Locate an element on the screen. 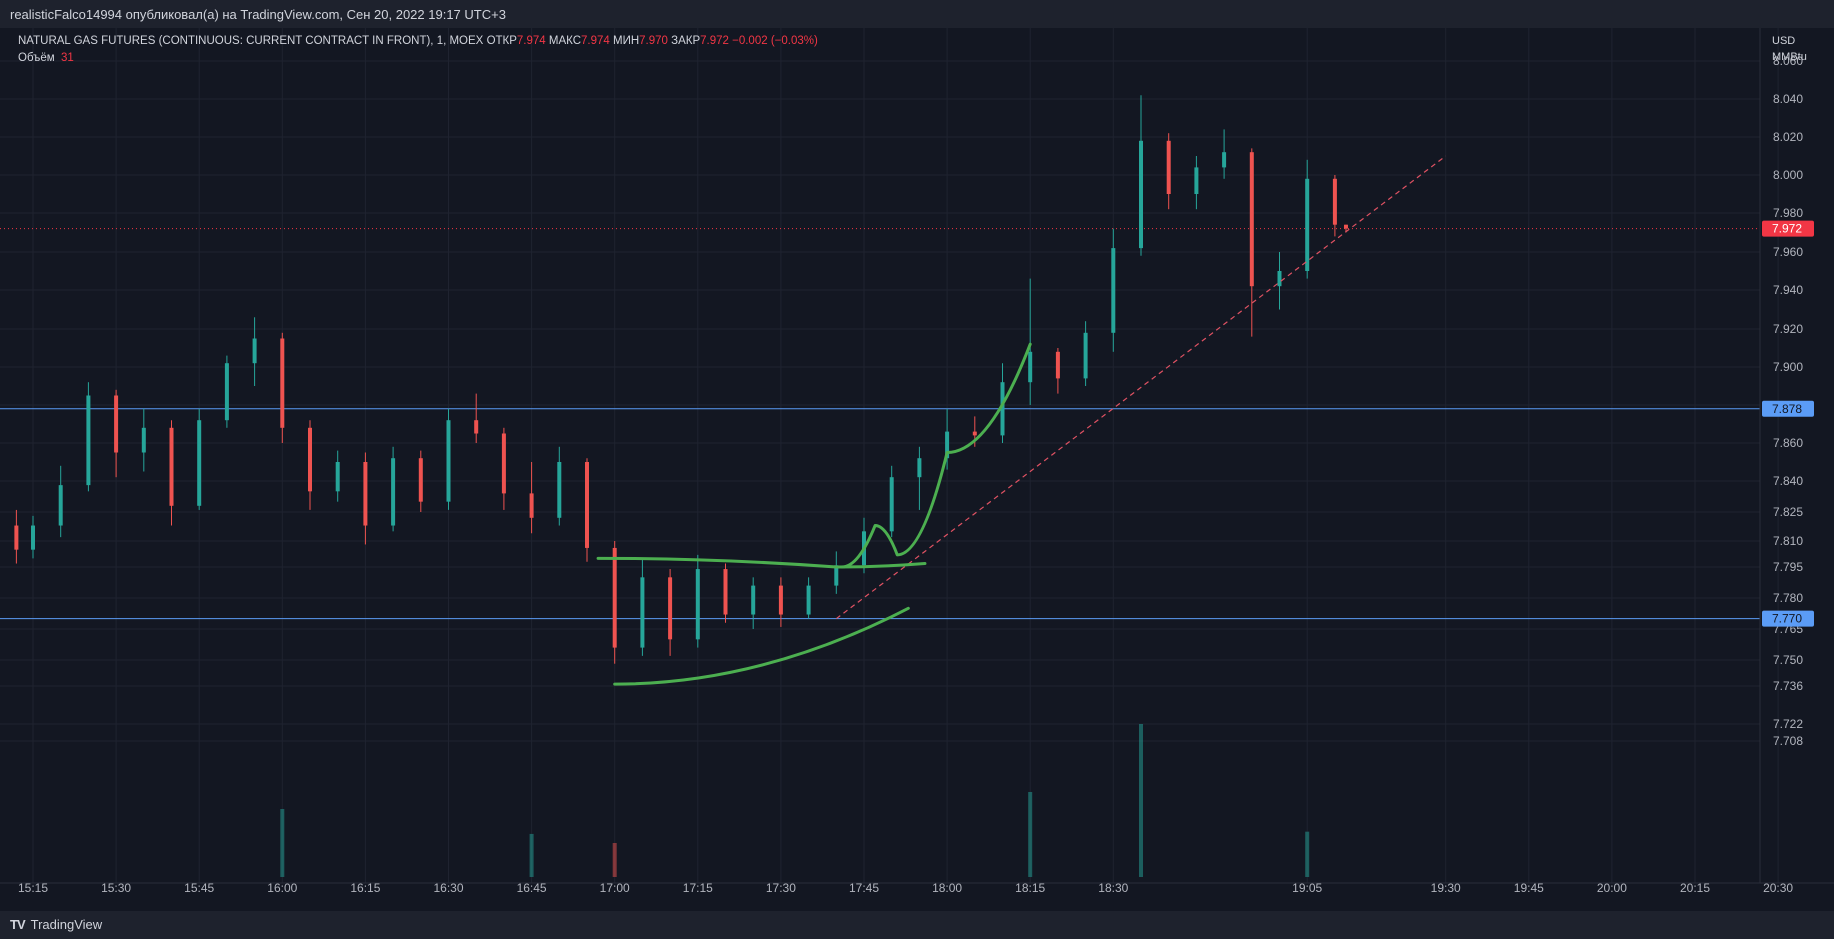  time-tick-label: 19:05 is located at coordinates (1307, 888).